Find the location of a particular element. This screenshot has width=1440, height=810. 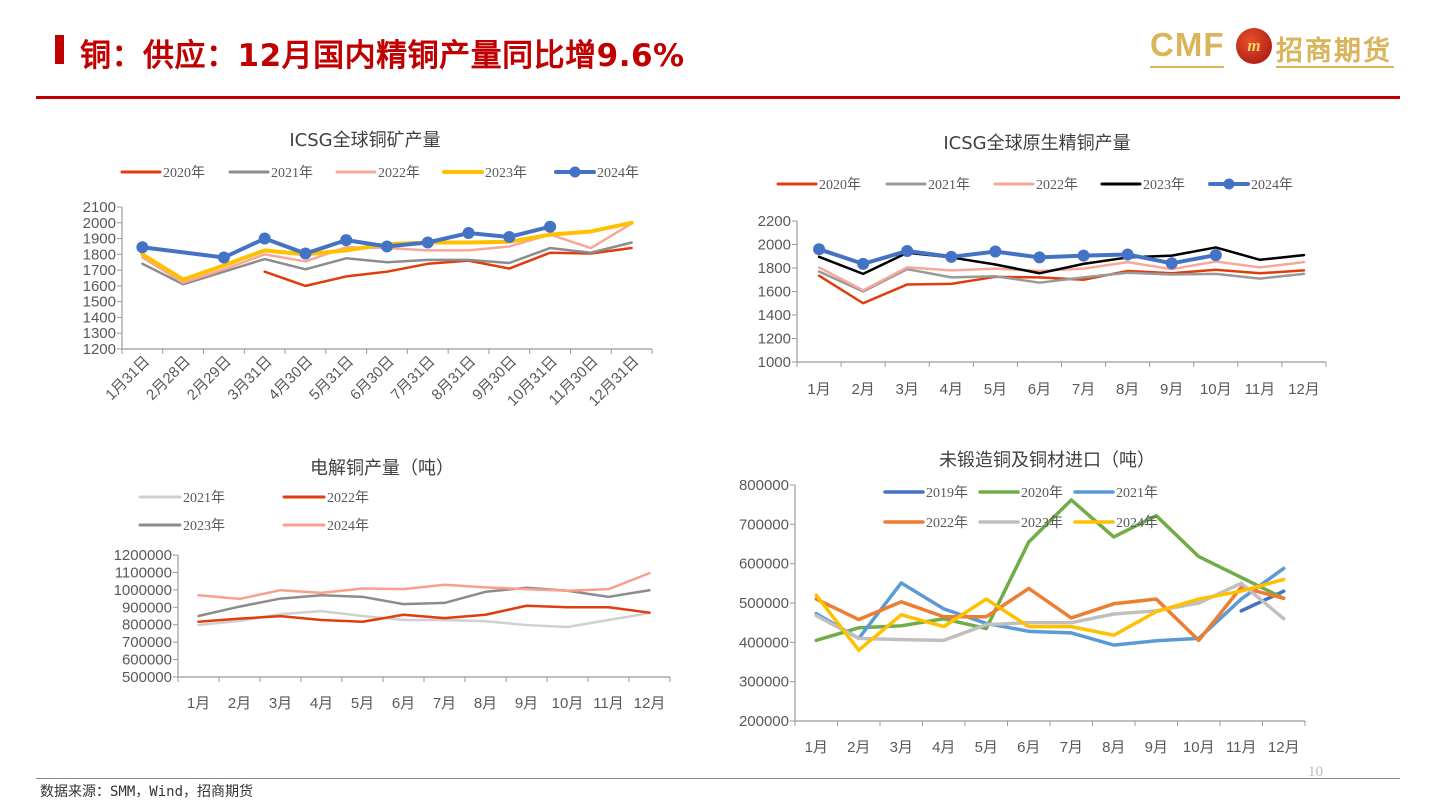

y-tick-label: 1100000 is located at coordinates (143, 572).